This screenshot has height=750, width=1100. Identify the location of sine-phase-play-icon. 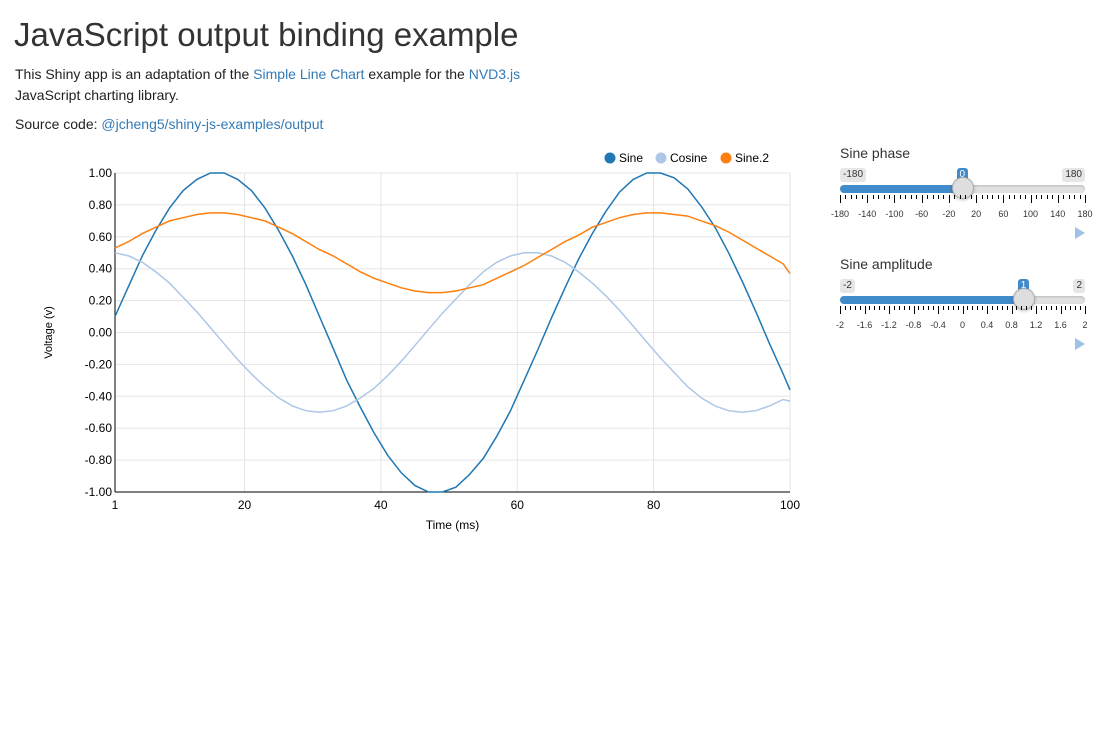
(1080, 233).